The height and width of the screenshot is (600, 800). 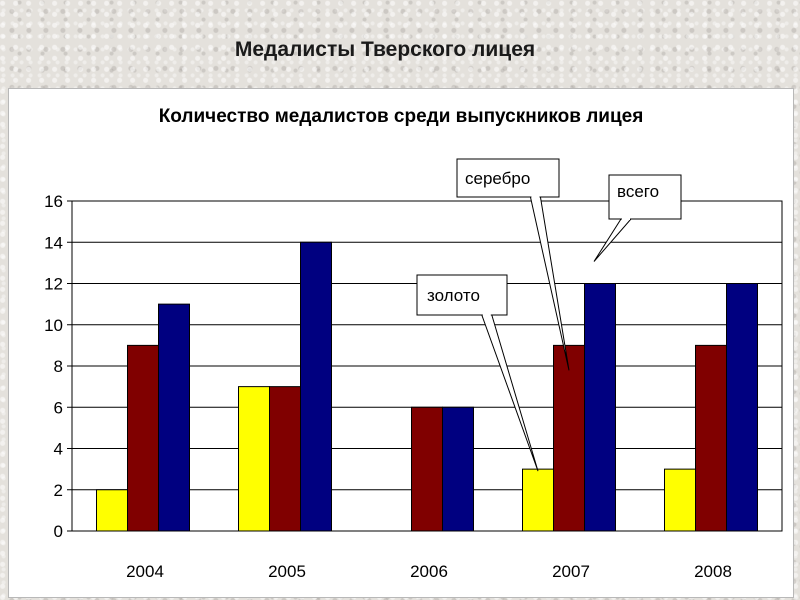 What do you see at coordinates (58, 490) in the screenshot?
I see `y-tick-label: 2` at bounding box center [58, 490].